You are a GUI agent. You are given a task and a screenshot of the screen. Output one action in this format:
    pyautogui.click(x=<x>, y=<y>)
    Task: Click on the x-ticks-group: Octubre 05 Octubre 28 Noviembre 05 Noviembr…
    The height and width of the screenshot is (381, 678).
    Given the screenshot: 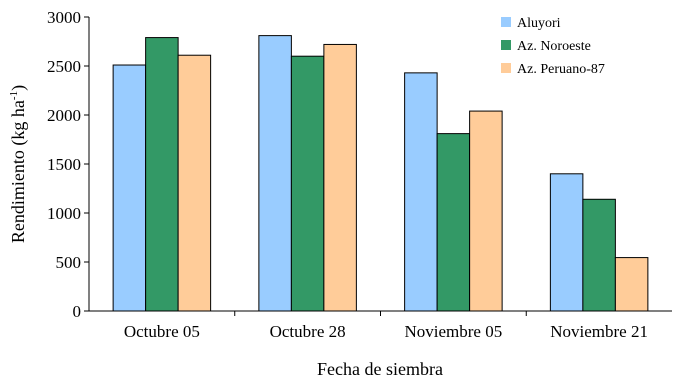 What is the action you would take?
    pyautogui.click(x=386, y=326)
    